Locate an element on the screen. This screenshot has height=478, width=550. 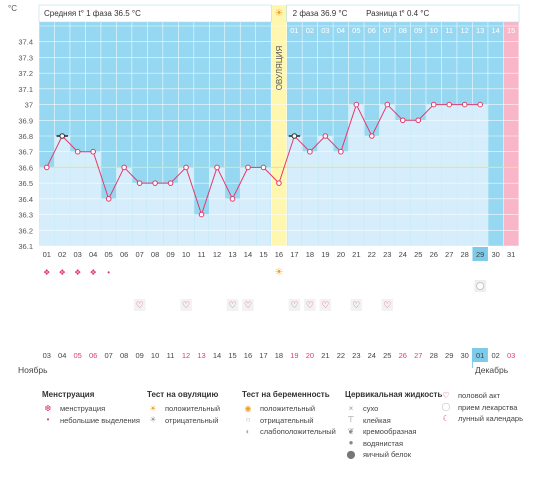
y-tick-label: 36.2 is located at coordinates (25, 230).